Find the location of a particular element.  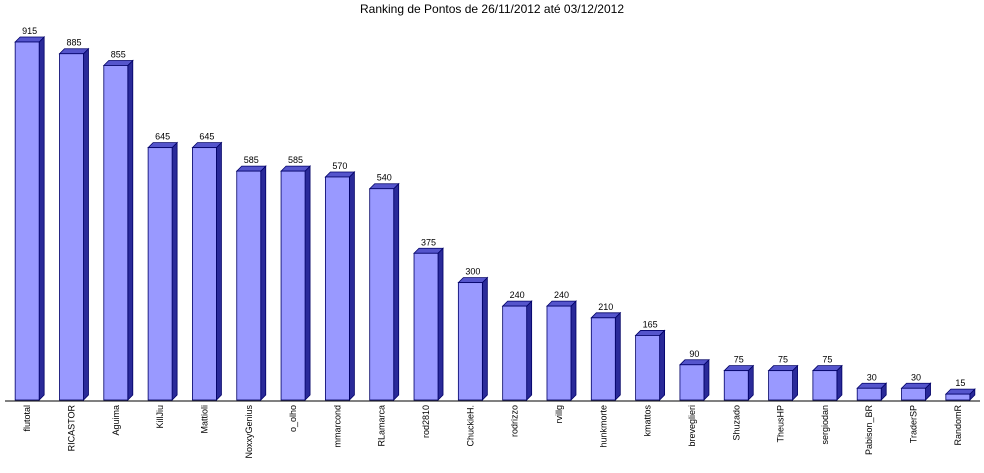

x-tick-label: ChuckieH. is located at coordinates (470, 426).